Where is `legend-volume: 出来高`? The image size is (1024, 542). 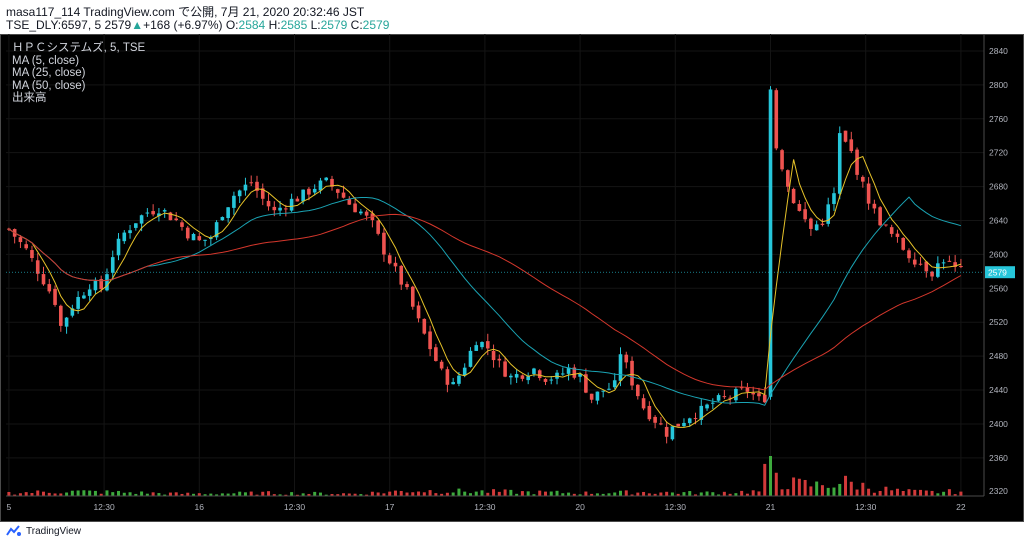
legend-volume: 出来高 is located at coordinates (29, 98).